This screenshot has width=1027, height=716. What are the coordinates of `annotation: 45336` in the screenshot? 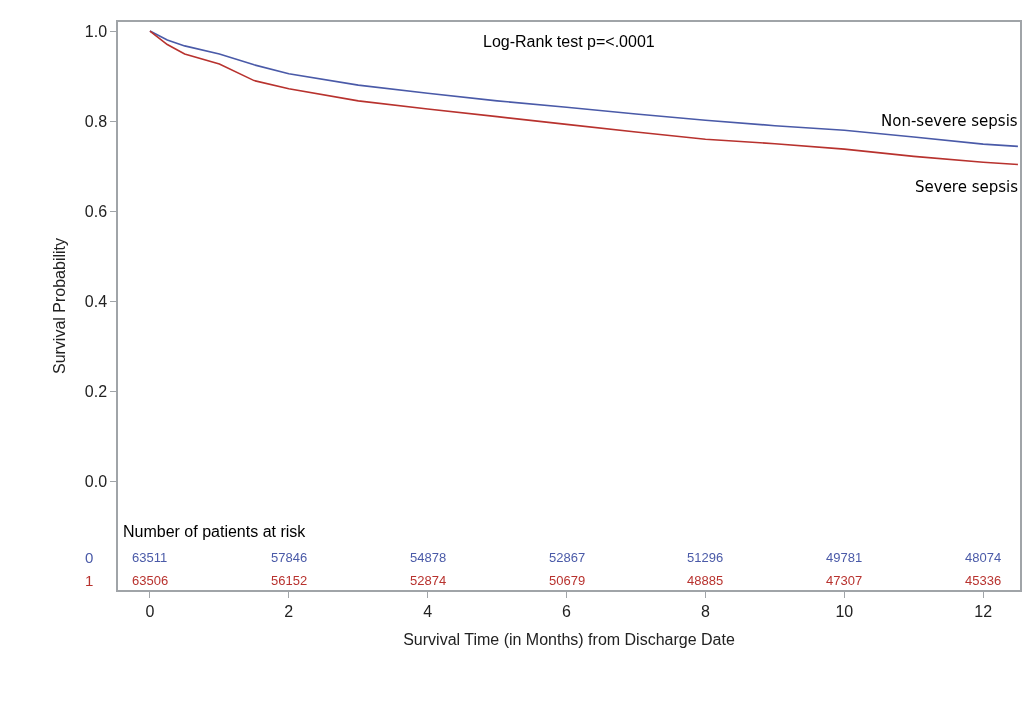 It's located at (983, 580).